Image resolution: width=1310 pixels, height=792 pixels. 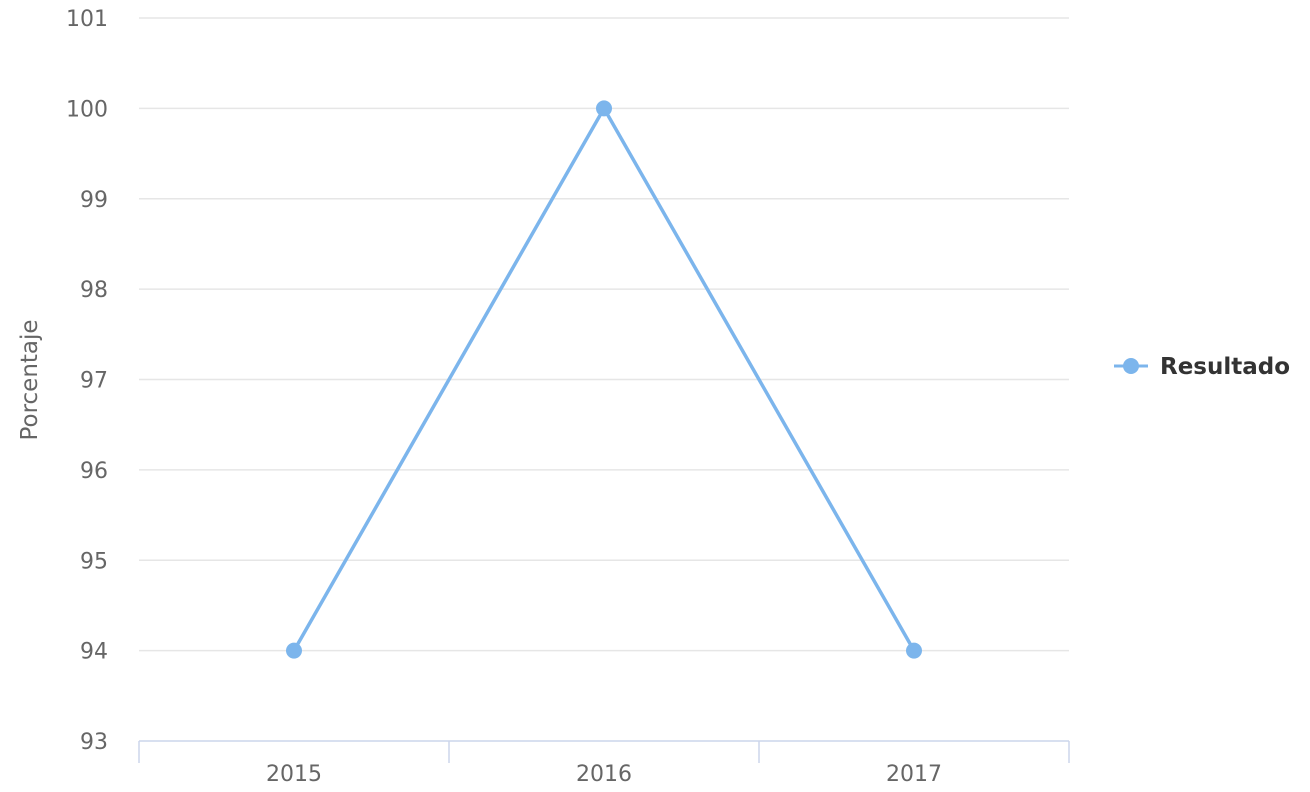 I want to click on legend: Resultado, so click(x=1202, y=367).